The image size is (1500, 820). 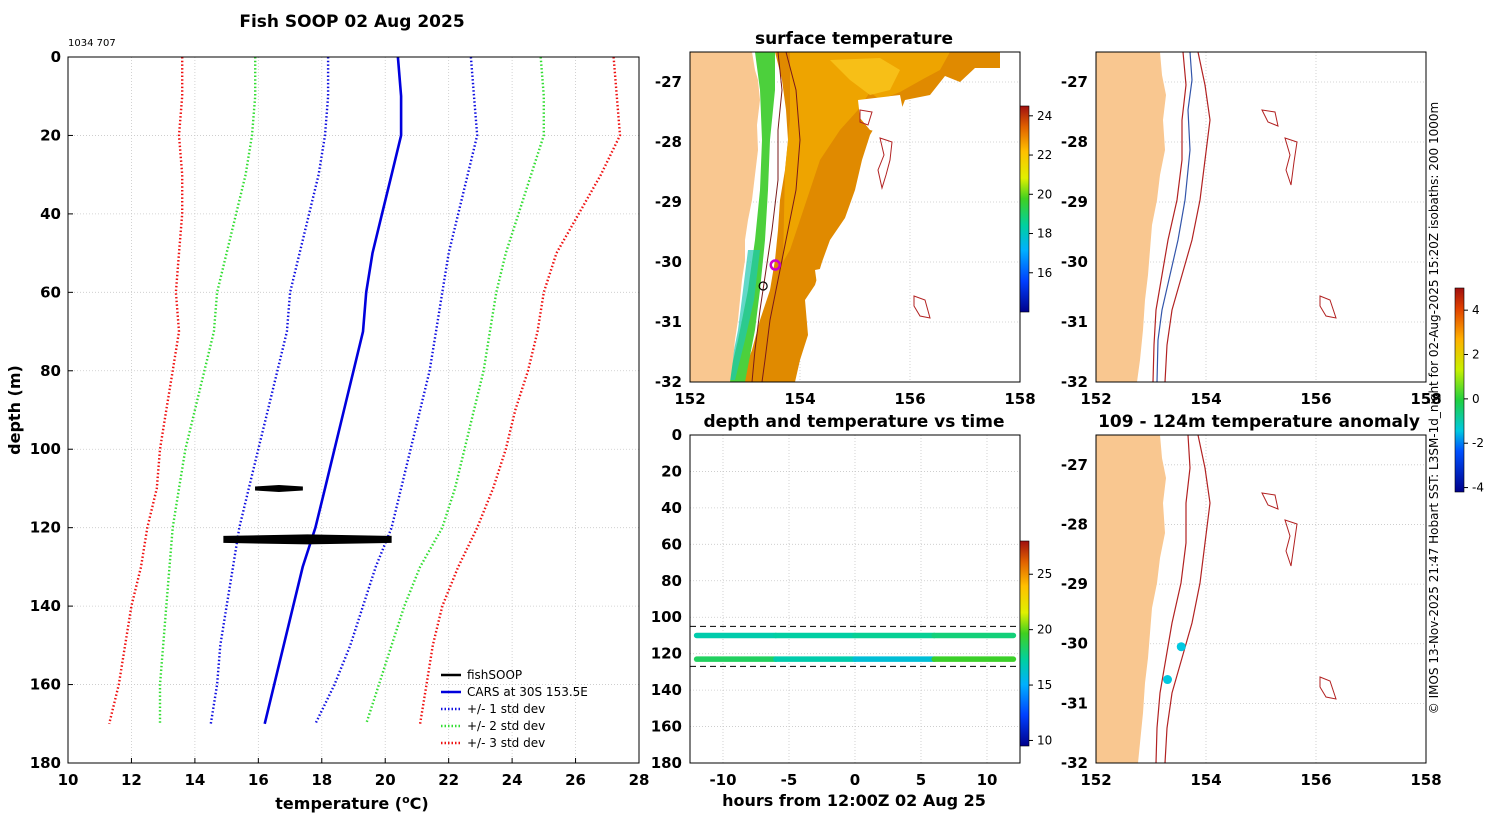 What do you see at coordinates (512, 780) in the screenshot?
I see `profile-xtick-label: 24` at bounding box center [512, 780].